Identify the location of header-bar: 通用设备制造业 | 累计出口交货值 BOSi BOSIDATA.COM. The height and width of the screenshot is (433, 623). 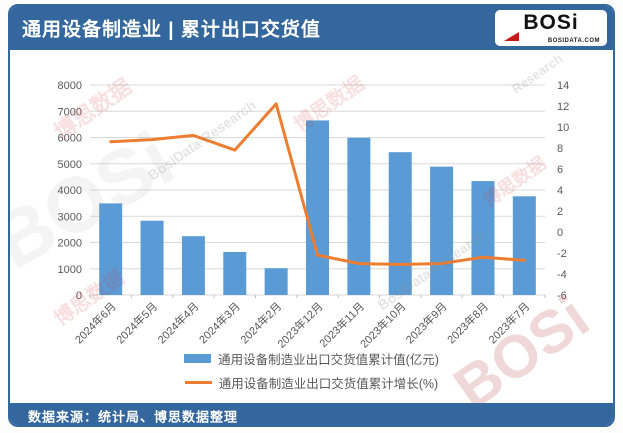
(311, 28).